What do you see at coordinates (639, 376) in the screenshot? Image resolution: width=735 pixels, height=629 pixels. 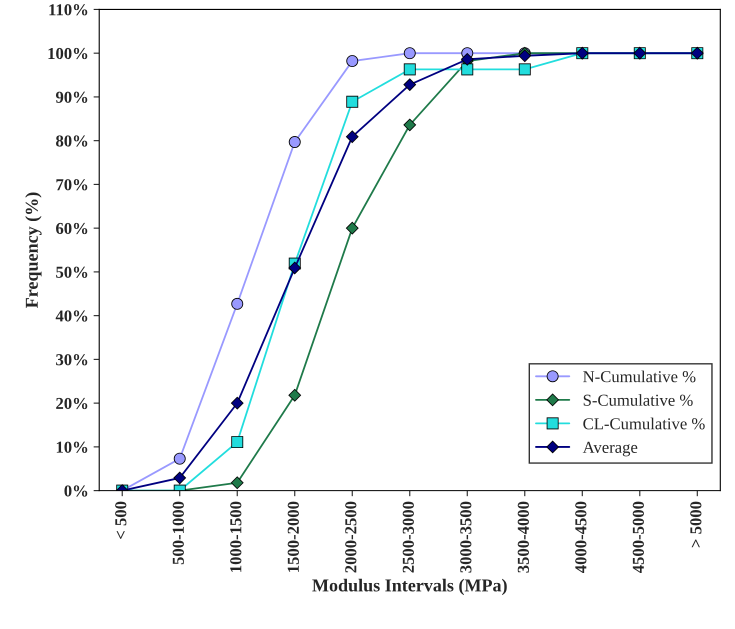 I see `legend-label: N-Cumulative %` at bounding box center [639, 376].